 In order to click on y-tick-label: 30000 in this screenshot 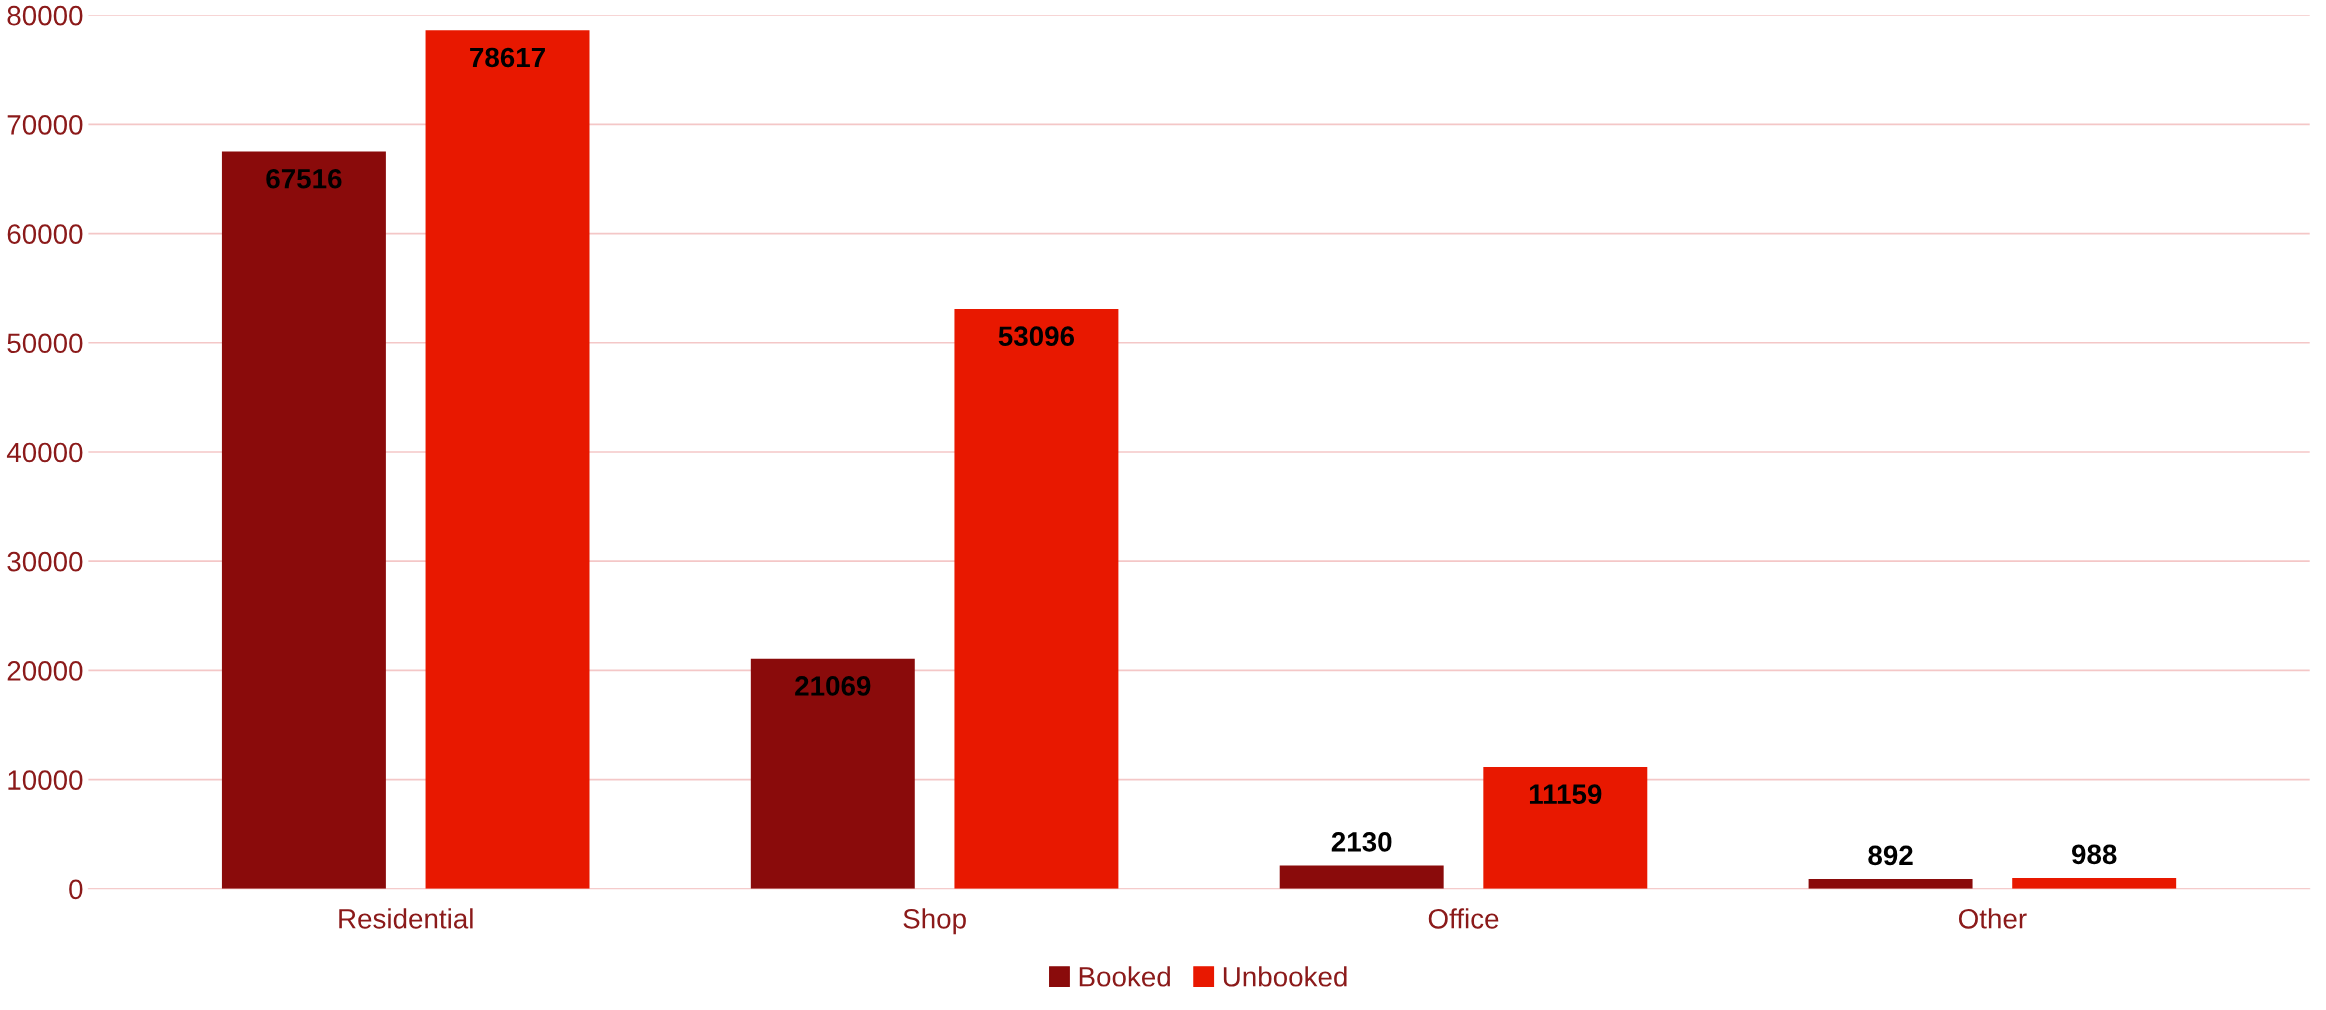, I will do `click(45, 561)`.